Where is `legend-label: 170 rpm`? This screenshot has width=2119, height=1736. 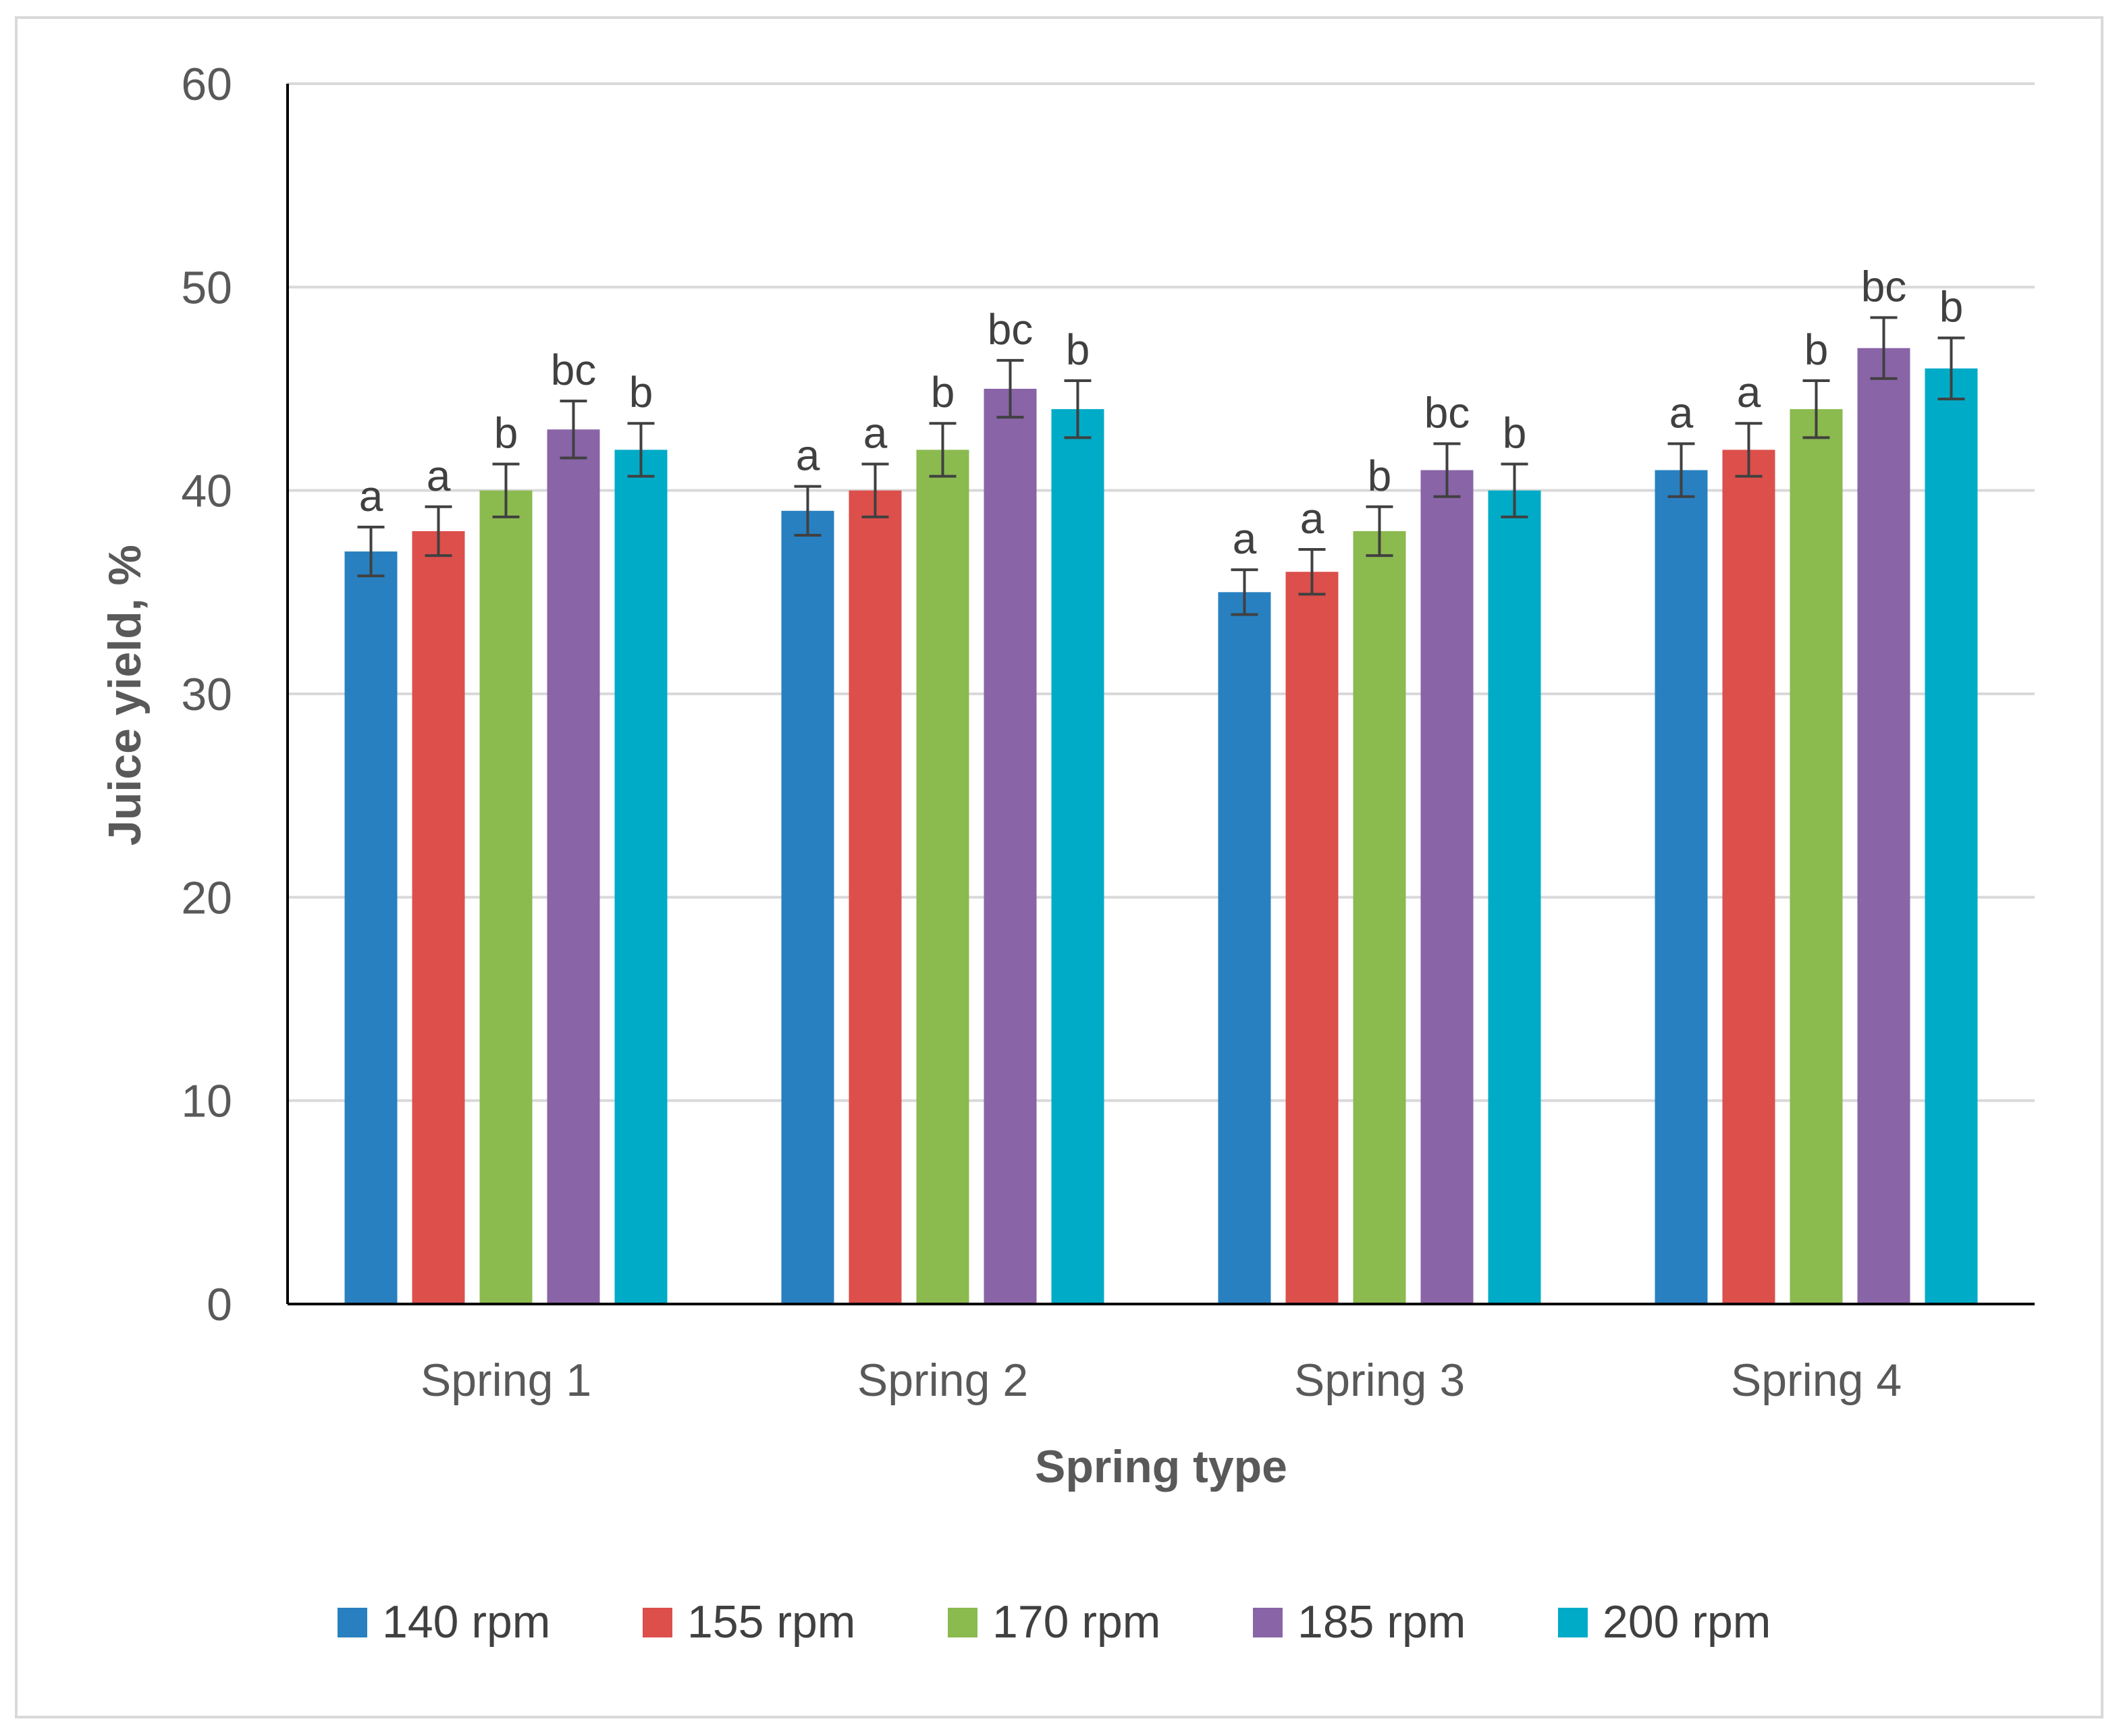
legend-label: 170 rpm is located at coordinates (1076, 1622).